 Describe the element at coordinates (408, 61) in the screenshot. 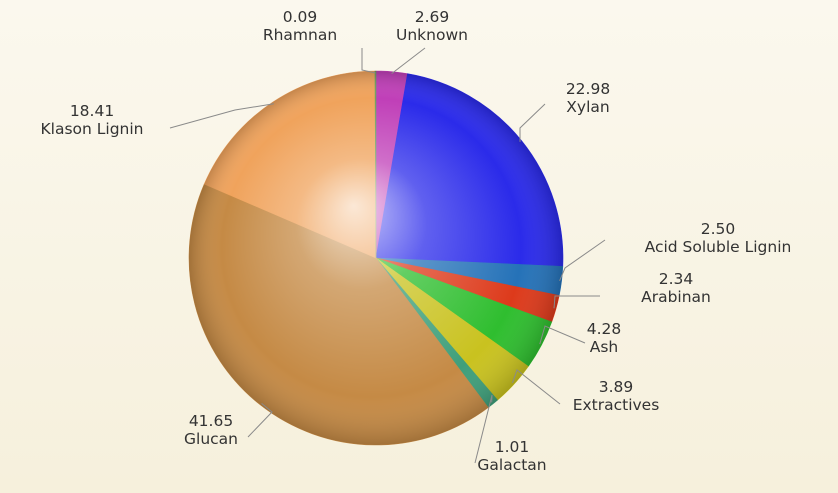

I see `leader-line-unknown` at that location.